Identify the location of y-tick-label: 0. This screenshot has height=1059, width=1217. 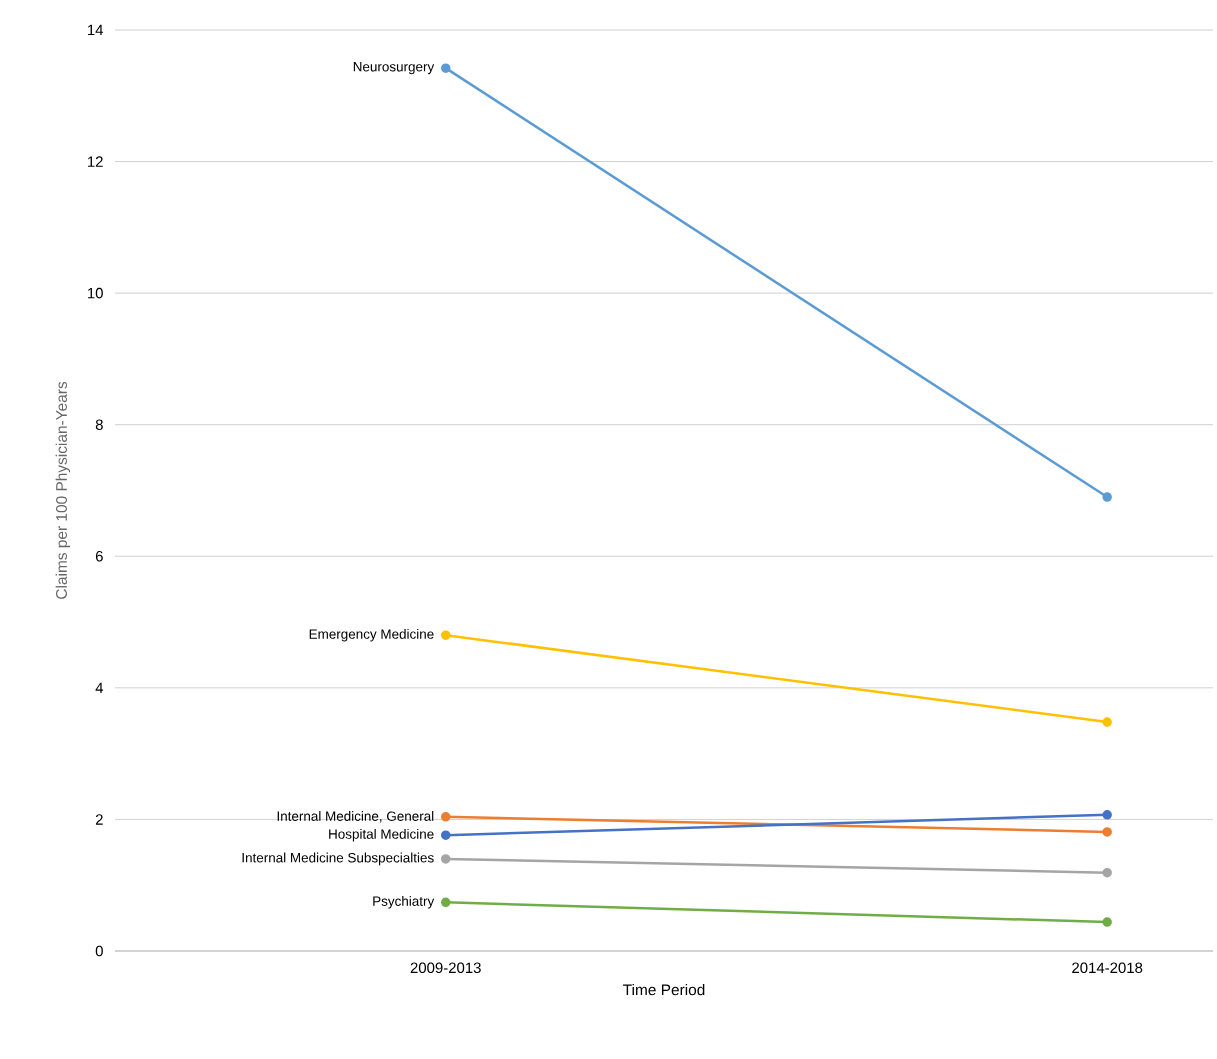
(99, 951).